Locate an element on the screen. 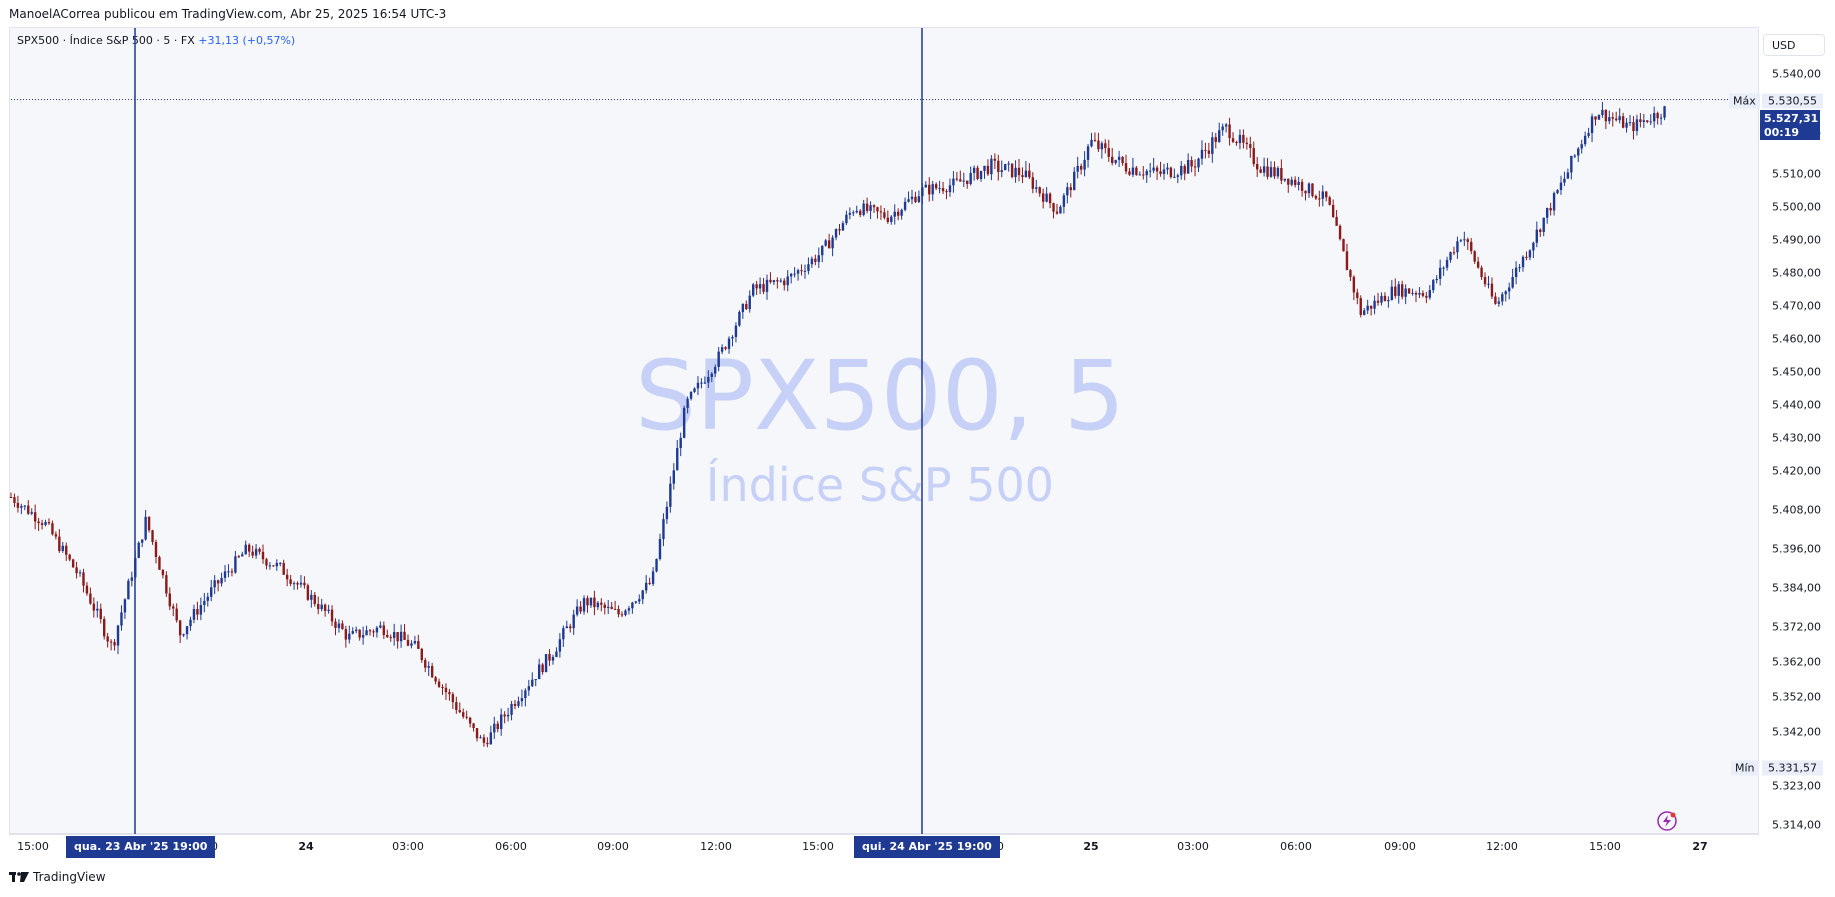 This screenshot has width=1835, height=897. time-tick: 09:00 is located at coordinates (1400, 846).